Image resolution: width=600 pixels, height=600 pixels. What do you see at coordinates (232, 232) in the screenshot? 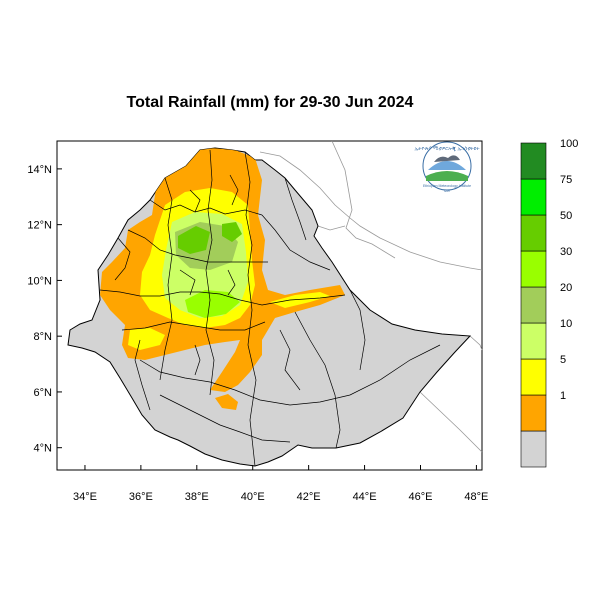
I see `rainfall-50-75mm-area-east` at bounding box center [232, 232].